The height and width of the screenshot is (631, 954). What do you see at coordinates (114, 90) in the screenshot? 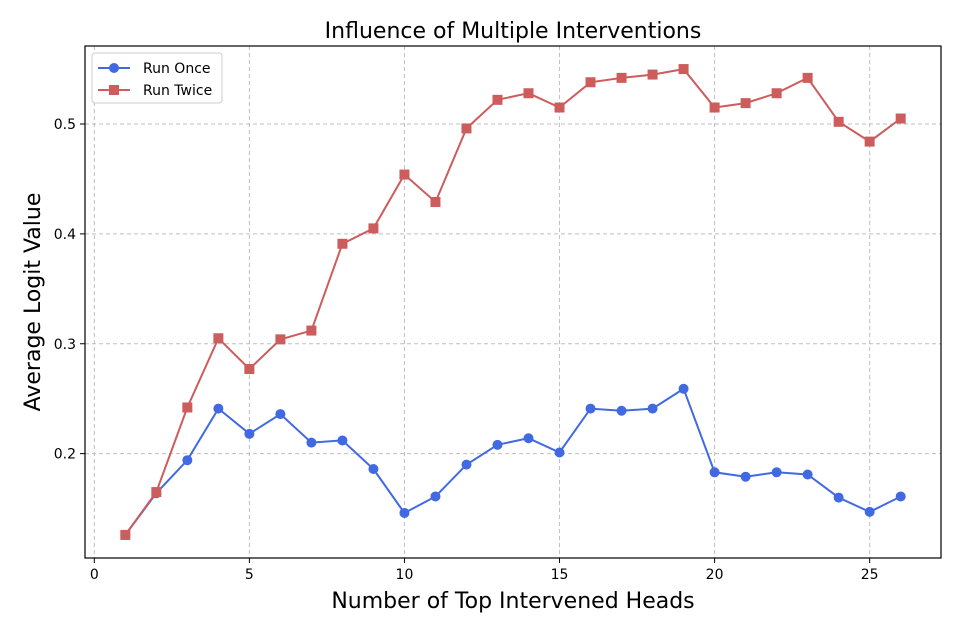
I see `legend-marker-run-twice` at bounding box center [114, 90].